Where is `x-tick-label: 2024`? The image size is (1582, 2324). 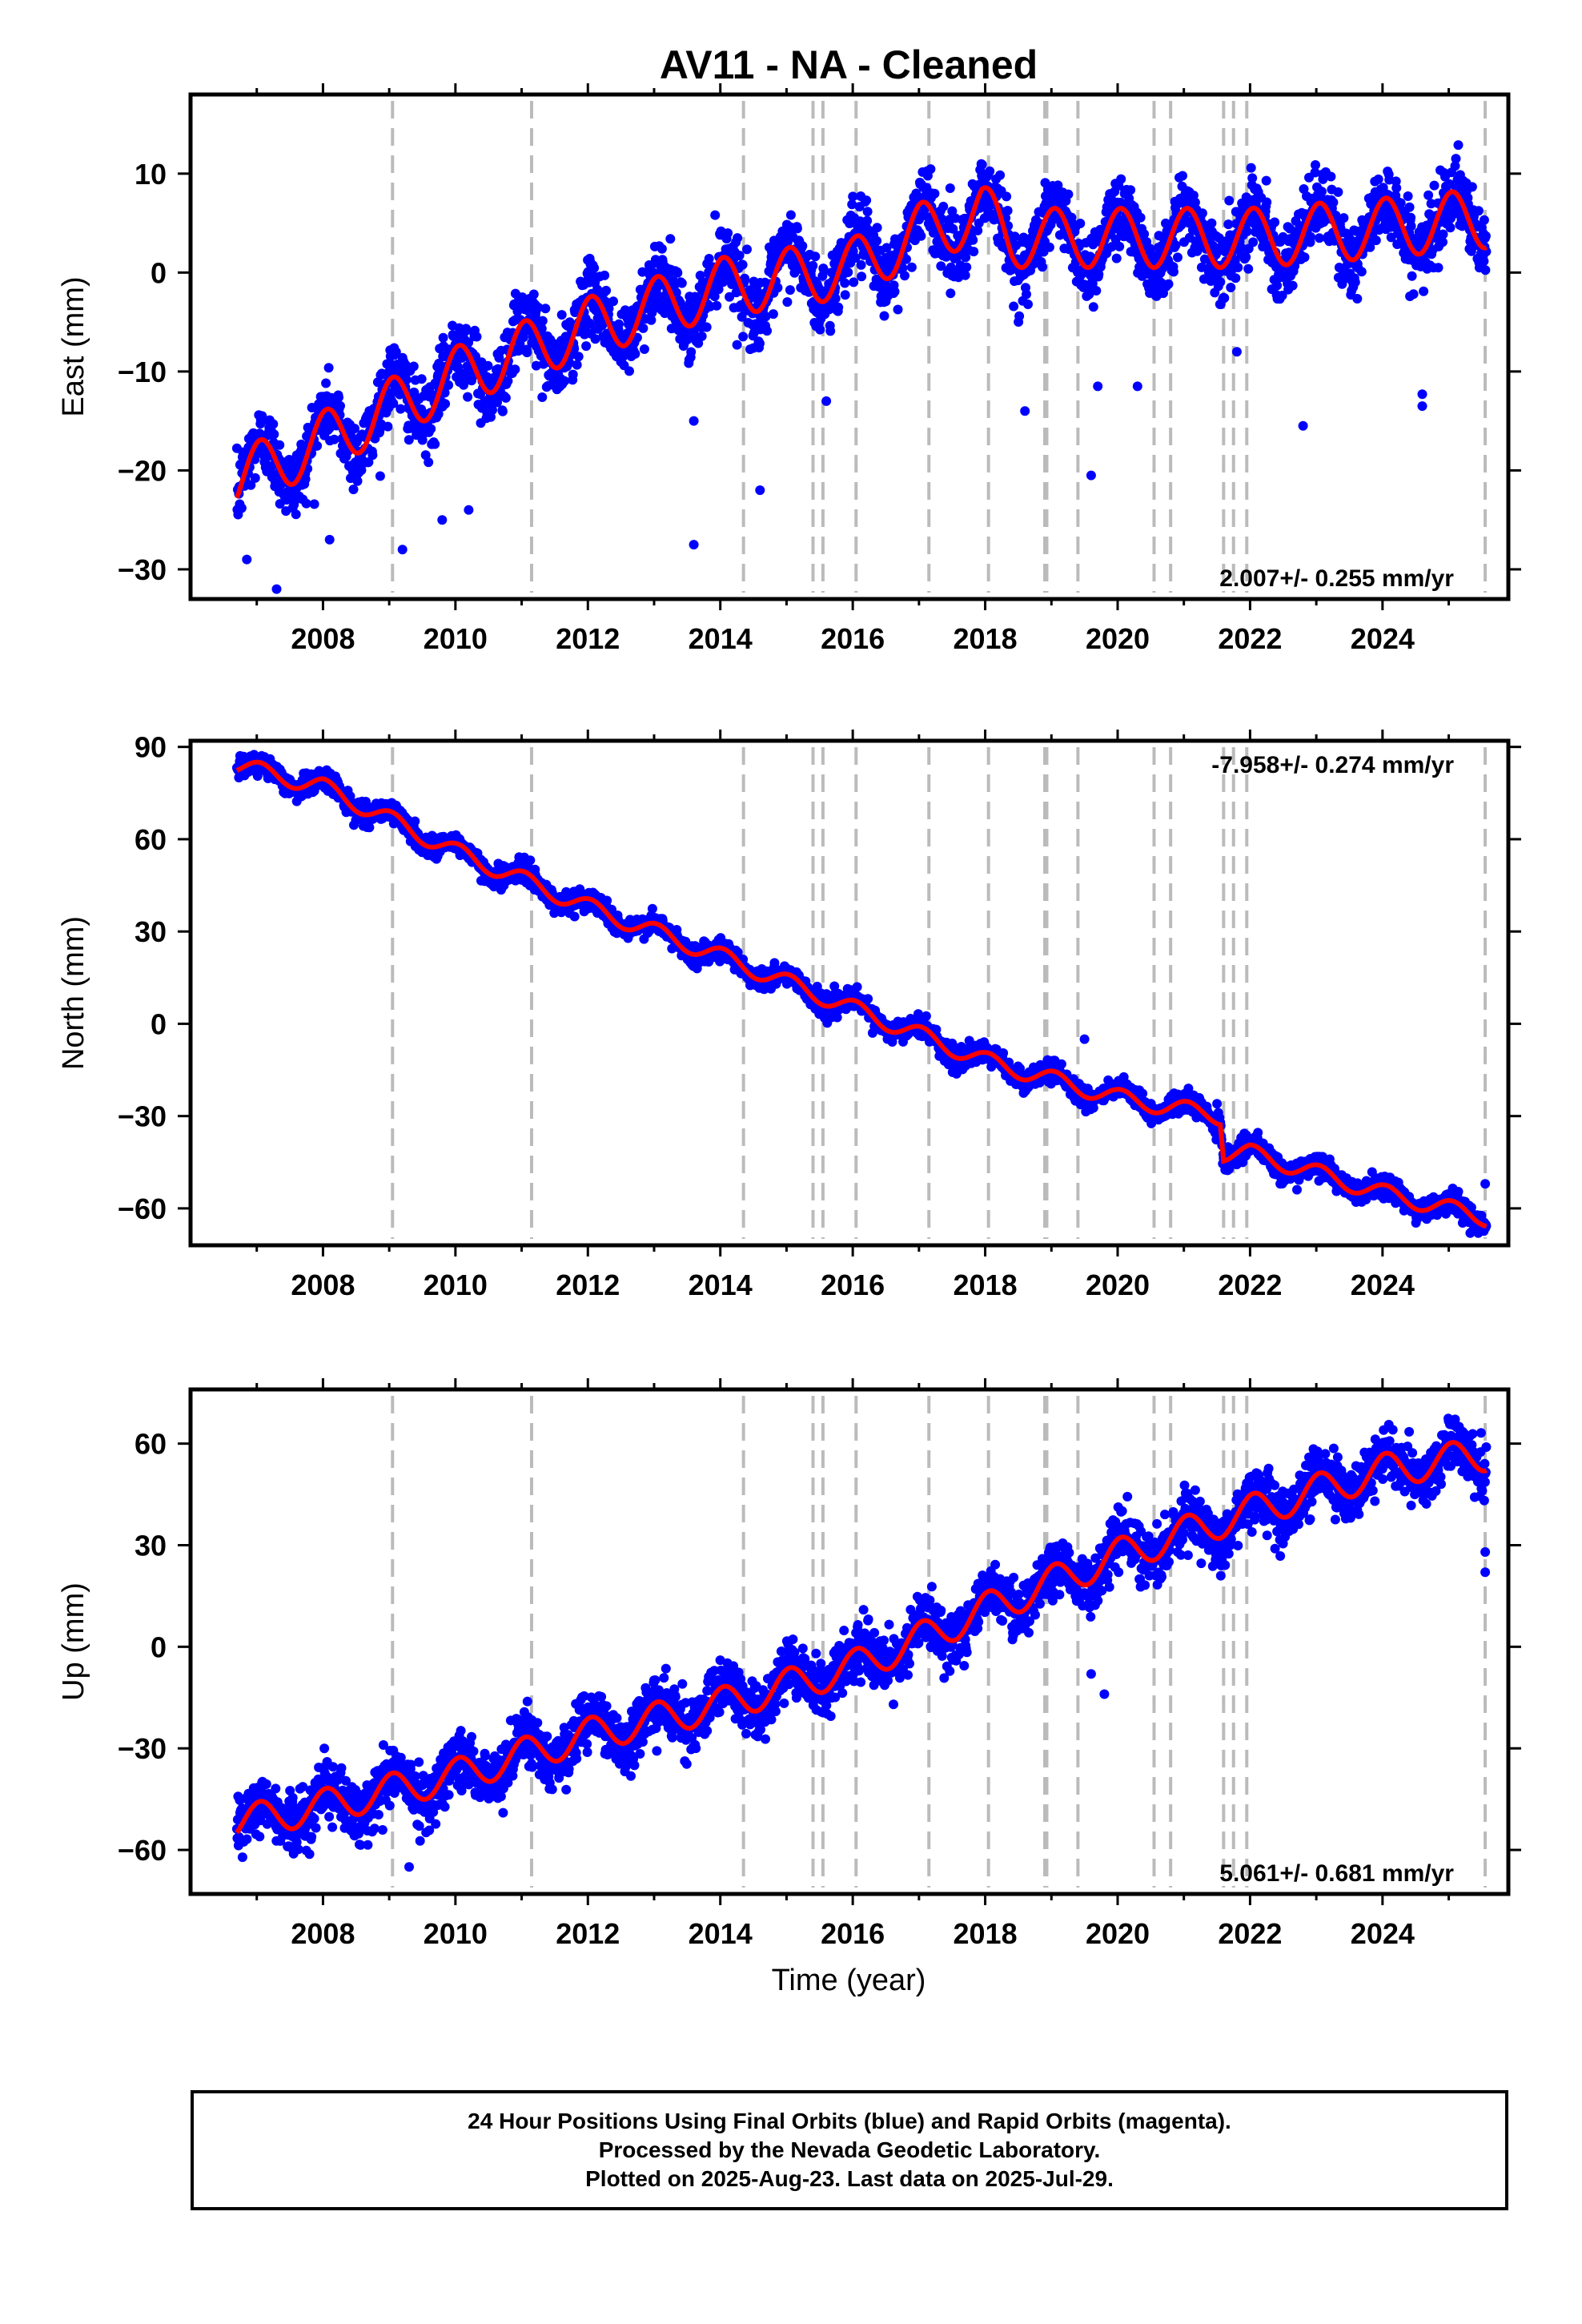
x-tick-label: 2024 is located at coordinates (1383, 638).